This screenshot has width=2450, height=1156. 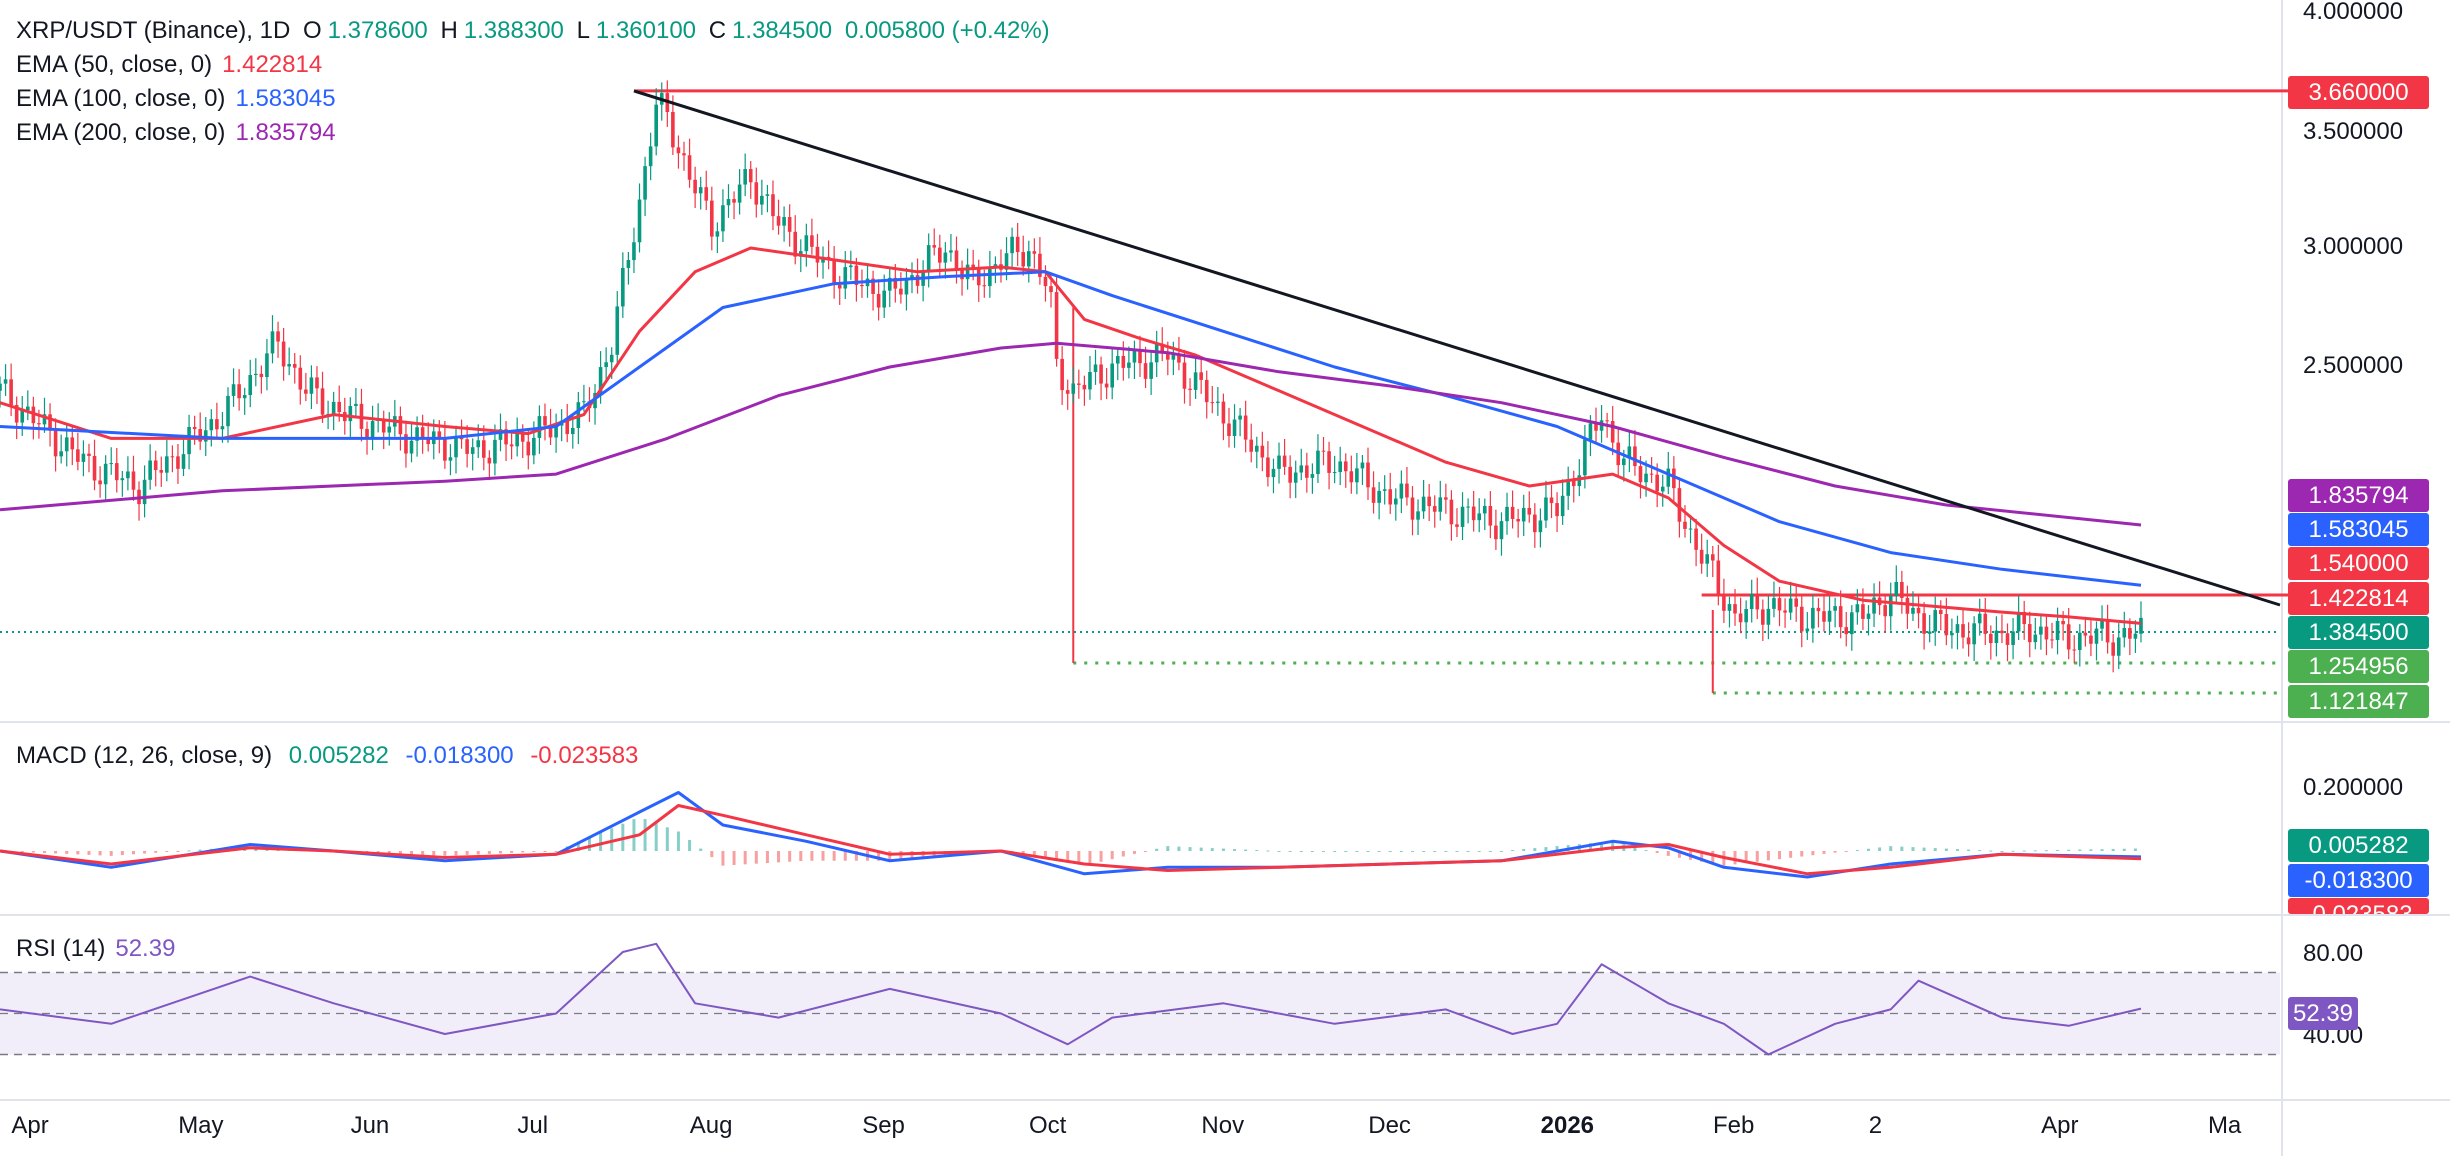 What do you see at coordinates (121, 132) in the screenshot?
I see `ema200-label: EMA (200, close, 0)` at bounding box center [121, 132].